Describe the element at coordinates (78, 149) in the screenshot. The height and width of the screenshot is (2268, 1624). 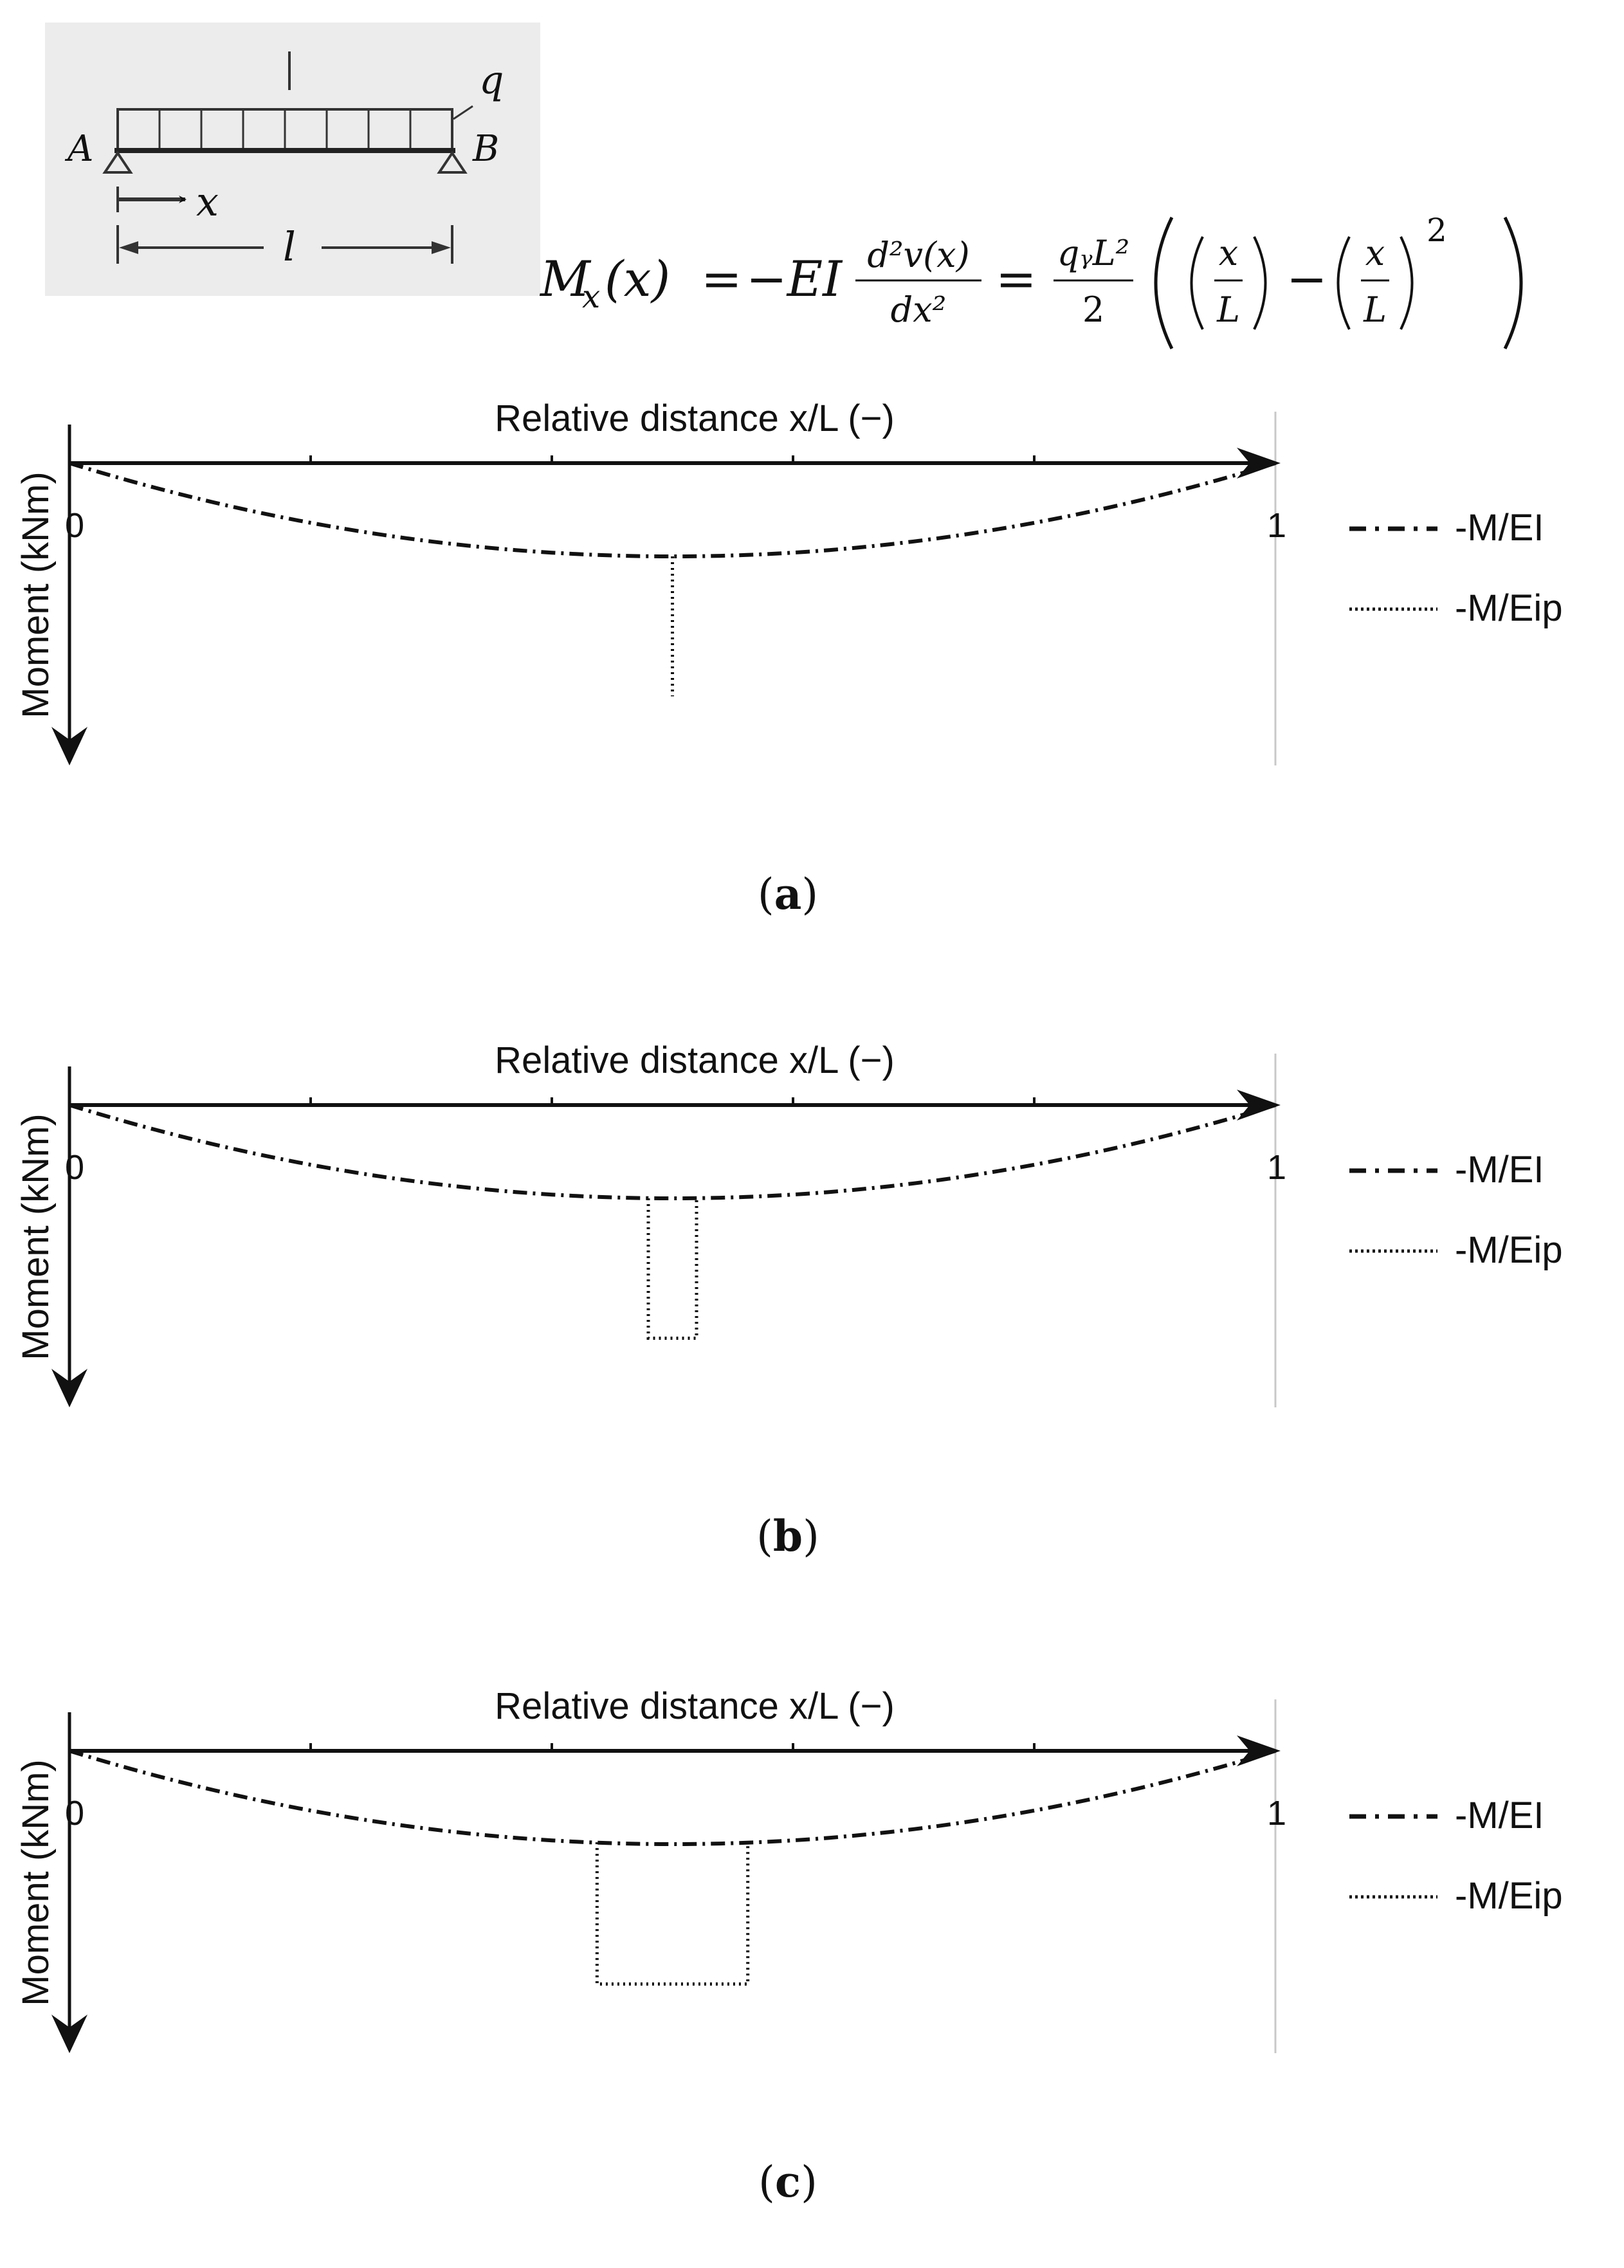
I see `support-a-label: A` at that location.